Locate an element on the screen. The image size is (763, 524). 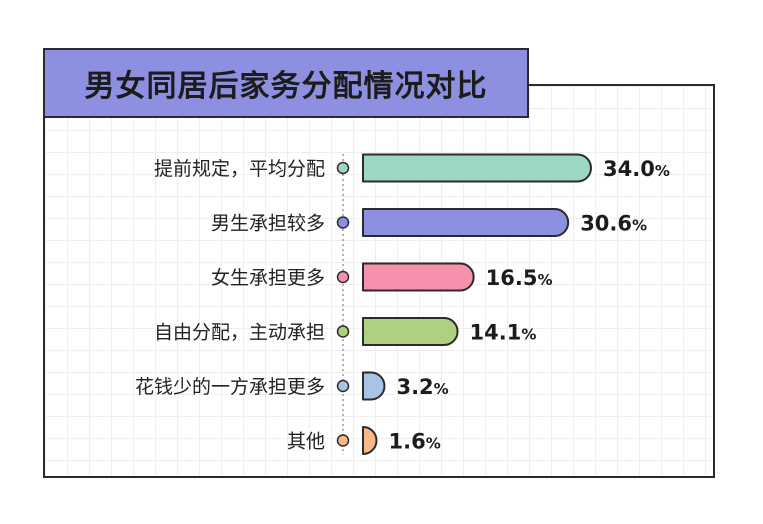
value-number: 16.5 is located at coordinates (512, 278).